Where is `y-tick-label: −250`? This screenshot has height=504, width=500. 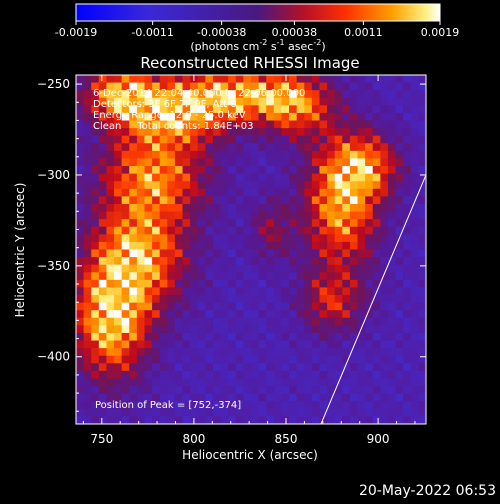 y-tick-label: −250 is located at coordinates (53, 84).